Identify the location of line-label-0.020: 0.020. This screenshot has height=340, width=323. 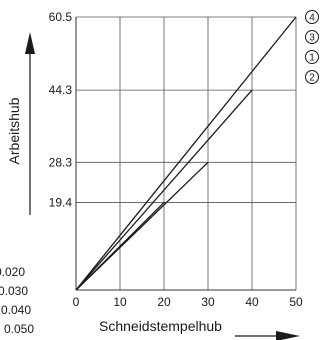
(12, 272).